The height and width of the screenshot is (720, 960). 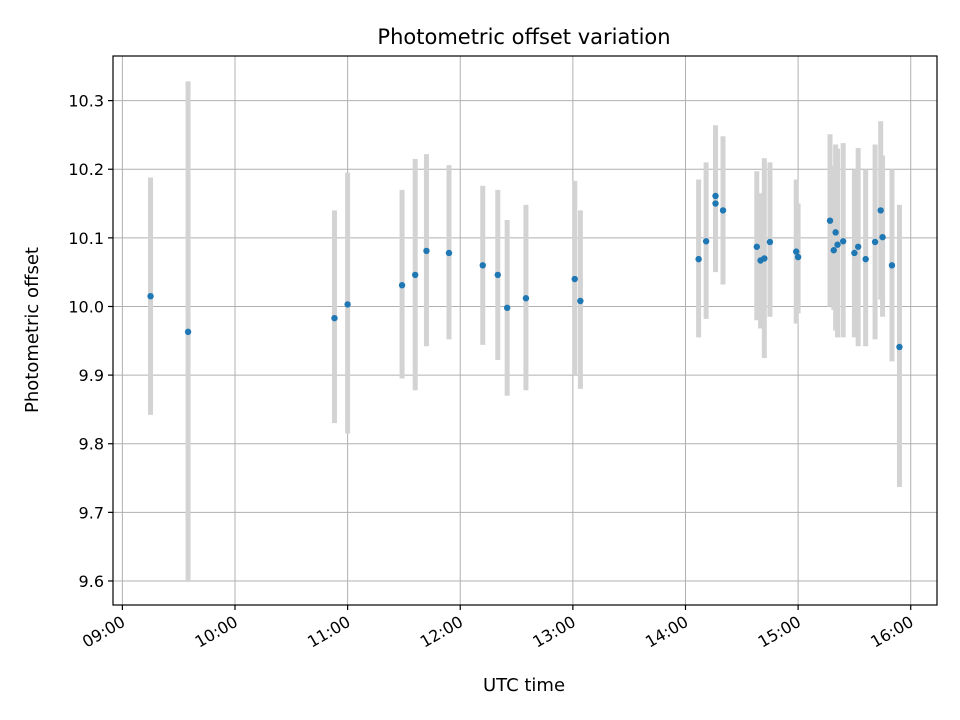 I want to click on y-tick-label: 9.8, so click(x=91, y=444).